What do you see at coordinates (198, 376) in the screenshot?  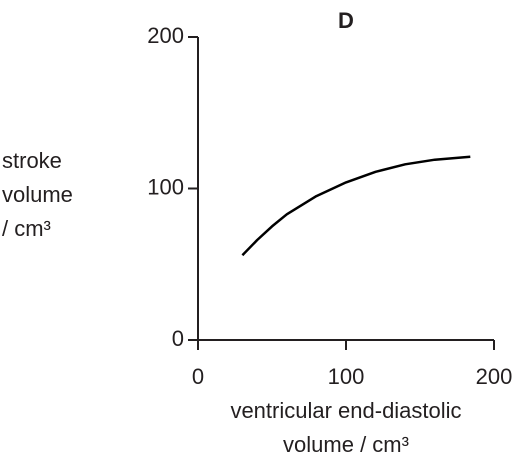 I see `x-tick-label: 0` at bounding box center [198, 376].